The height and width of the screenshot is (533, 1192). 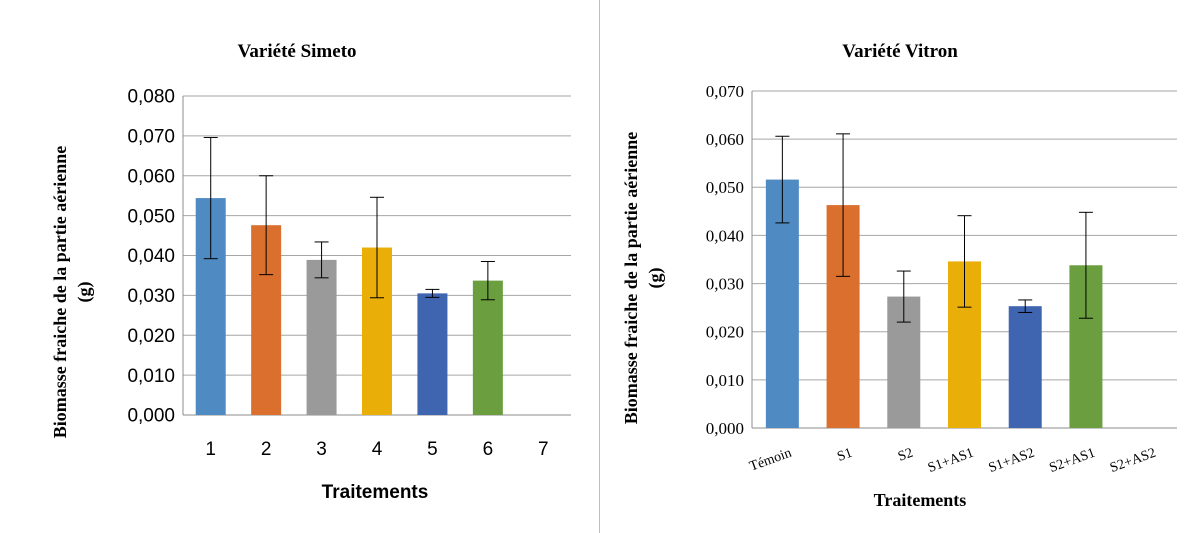 I want to click on chart-vitron-bars, so click(x=934, y=303).